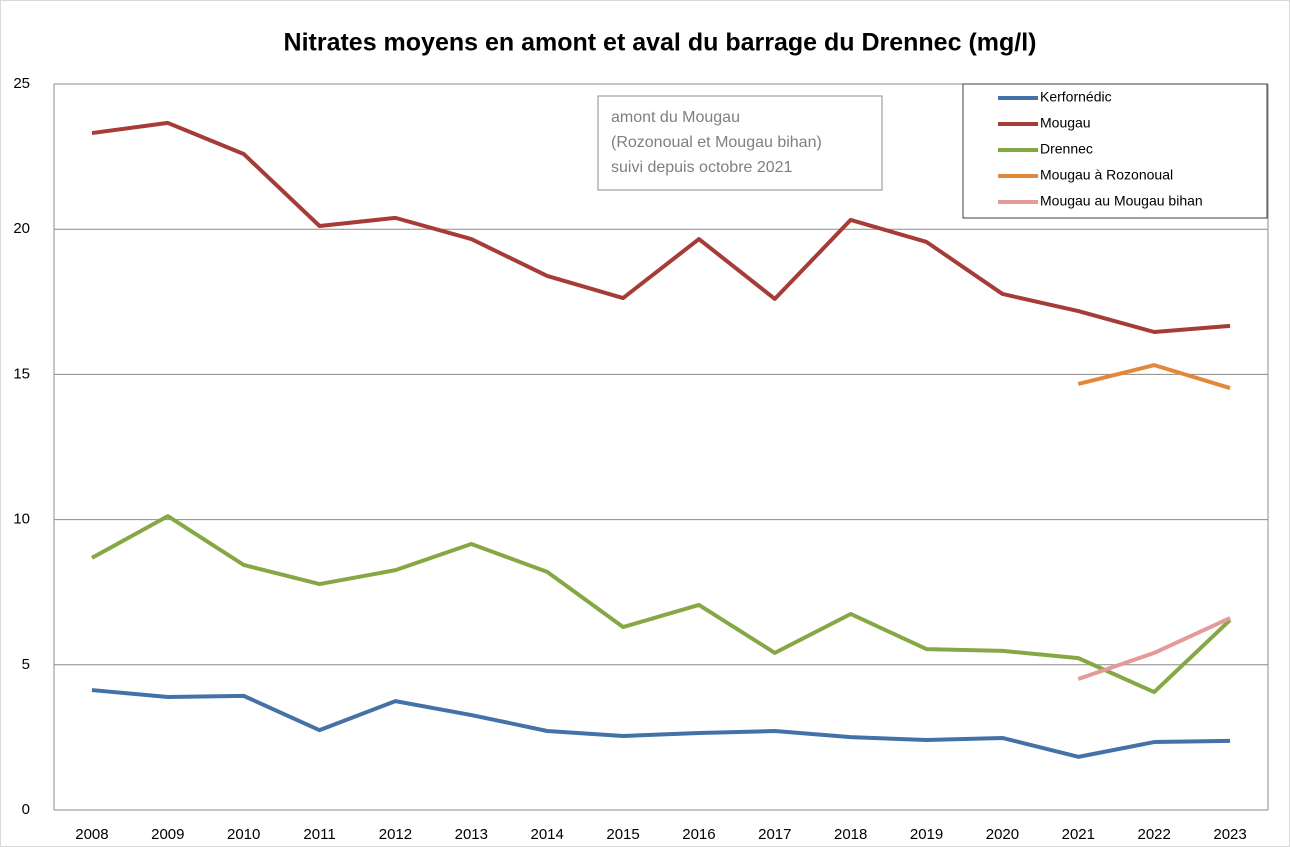 This screenshot has width=1290, height=847. Describe the element at coordinates (926, 834) in the screenshot. I see `x-tick-label: 2019` at that location.